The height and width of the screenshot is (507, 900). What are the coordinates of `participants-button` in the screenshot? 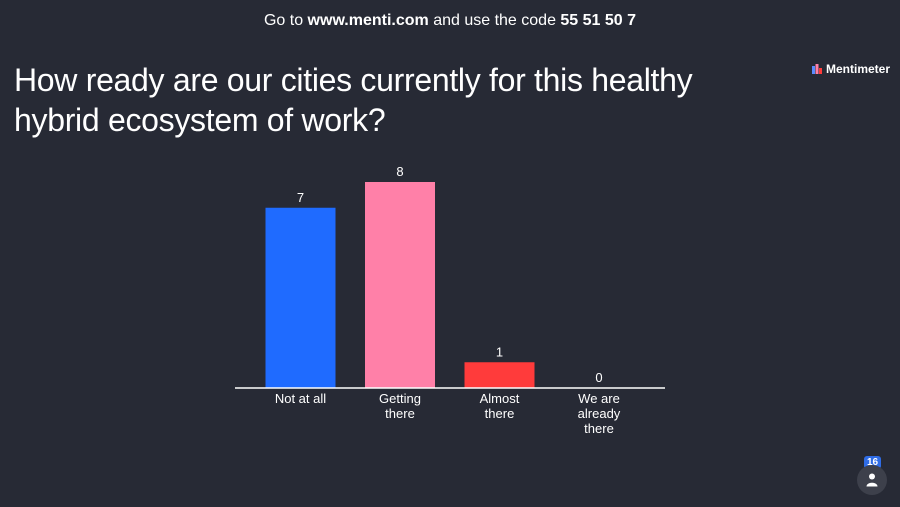 It's located at (872, 480).